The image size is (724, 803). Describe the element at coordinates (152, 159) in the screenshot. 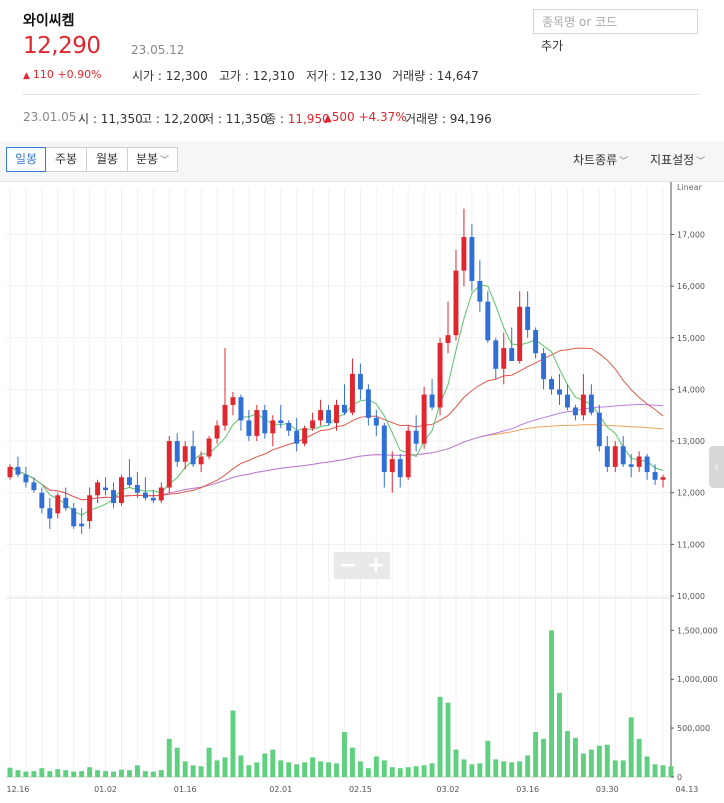

I see `tab-minute: 분봉 ﹀` at that location.